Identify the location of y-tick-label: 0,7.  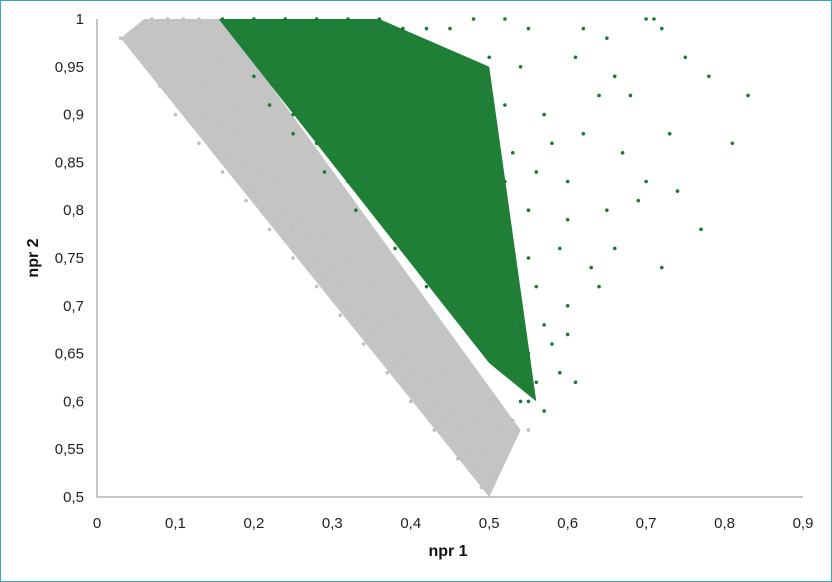
(73, 306).